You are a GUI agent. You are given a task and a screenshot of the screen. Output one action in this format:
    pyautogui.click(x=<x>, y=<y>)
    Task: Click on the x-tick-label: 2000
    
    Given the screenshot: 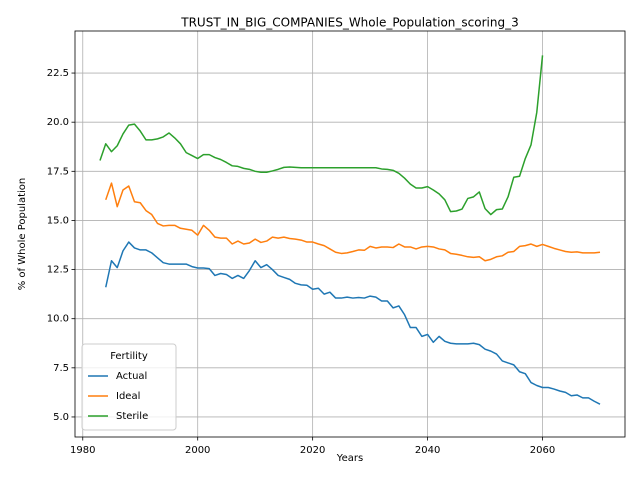 What is the action you would take?
    pyautogui.click(x=197, y=450)
    